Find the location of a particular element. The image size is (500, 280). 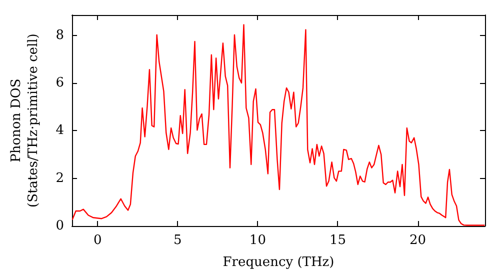

x-axis-title: Frequency (THz) is located at coordinates (278, 262).